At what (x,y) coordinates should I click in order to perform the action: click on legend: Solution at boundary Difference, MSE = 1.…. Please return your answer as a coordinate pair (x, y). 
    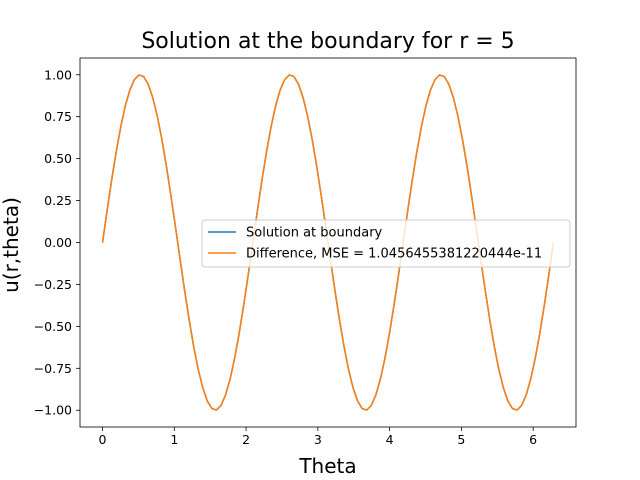
    Looking at the image, I should click on (386, 243).